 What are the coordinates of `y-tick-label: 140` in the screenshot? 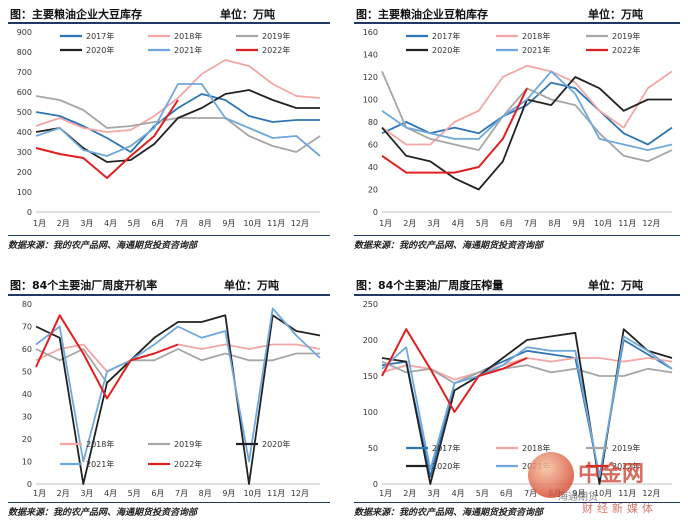 It's located at (370, 55).